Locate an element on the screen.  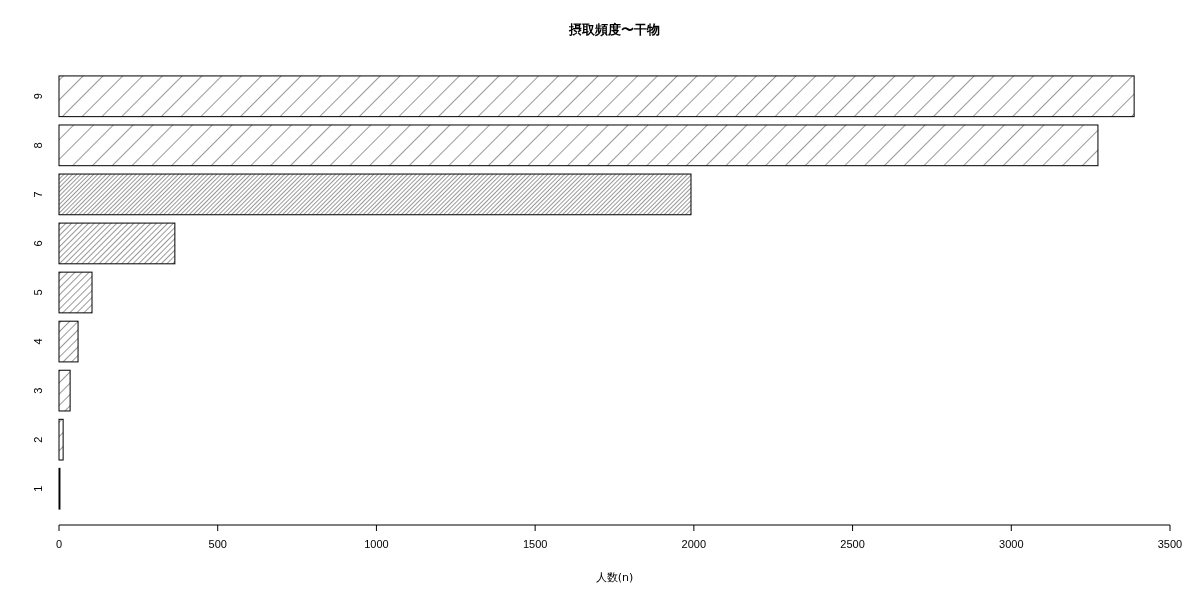
y-tick-label: 7 is located at coordinates (38, 194).